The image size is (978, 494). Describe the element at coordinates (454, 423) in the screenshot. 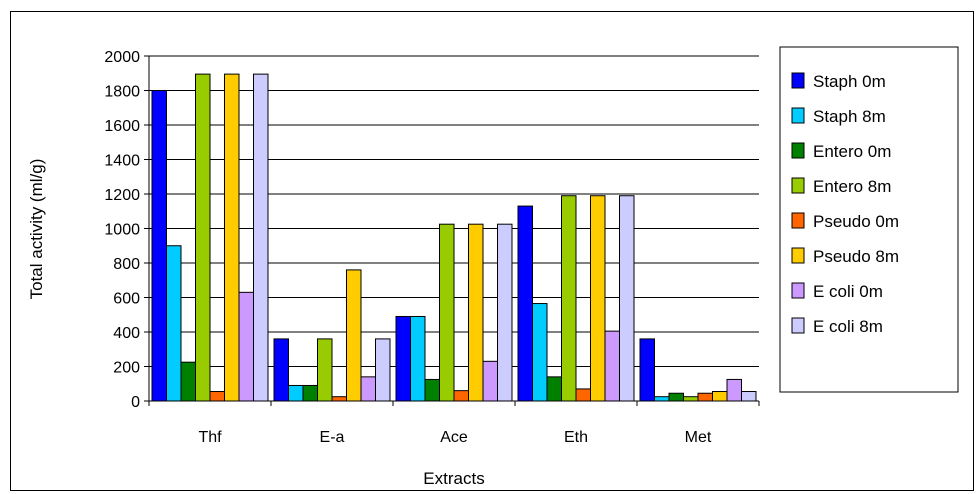

I see `x-ticks: Thf E-a Ace Eth Met` at that location.